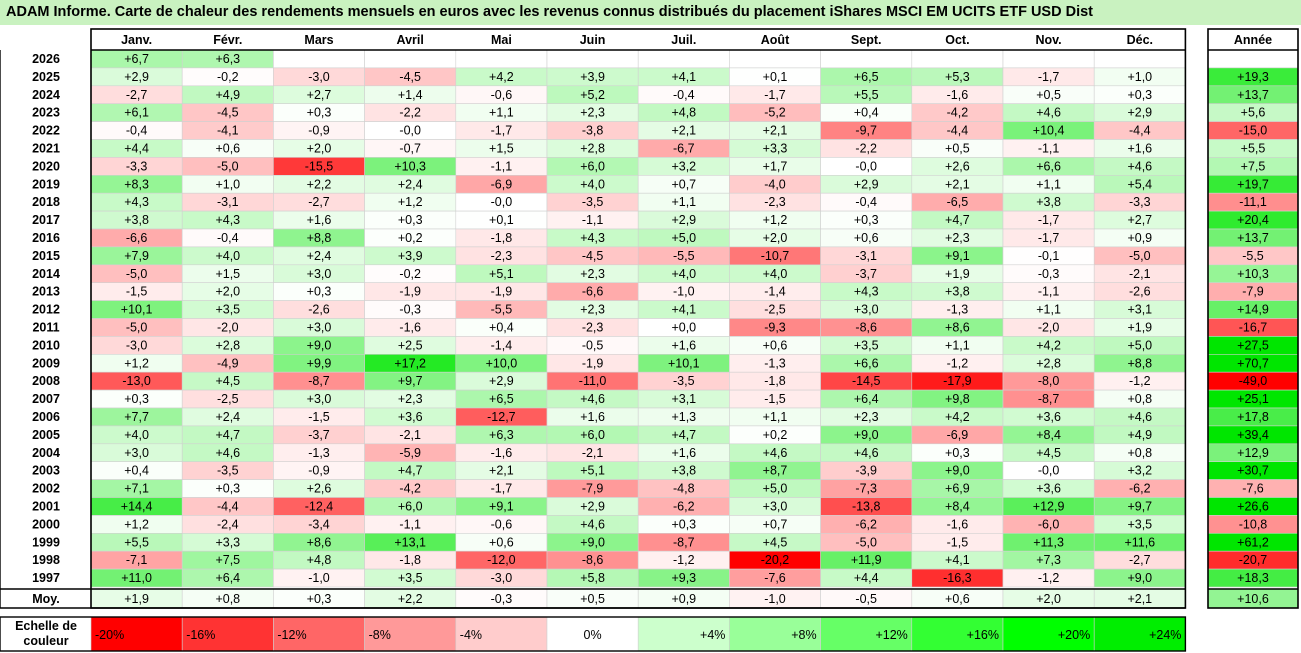 The height and width of the screenshot is (653, 1301). Describe the element at coordinates (958, 524) in the screenshot. I see `cell-value: -1,6` at that location.